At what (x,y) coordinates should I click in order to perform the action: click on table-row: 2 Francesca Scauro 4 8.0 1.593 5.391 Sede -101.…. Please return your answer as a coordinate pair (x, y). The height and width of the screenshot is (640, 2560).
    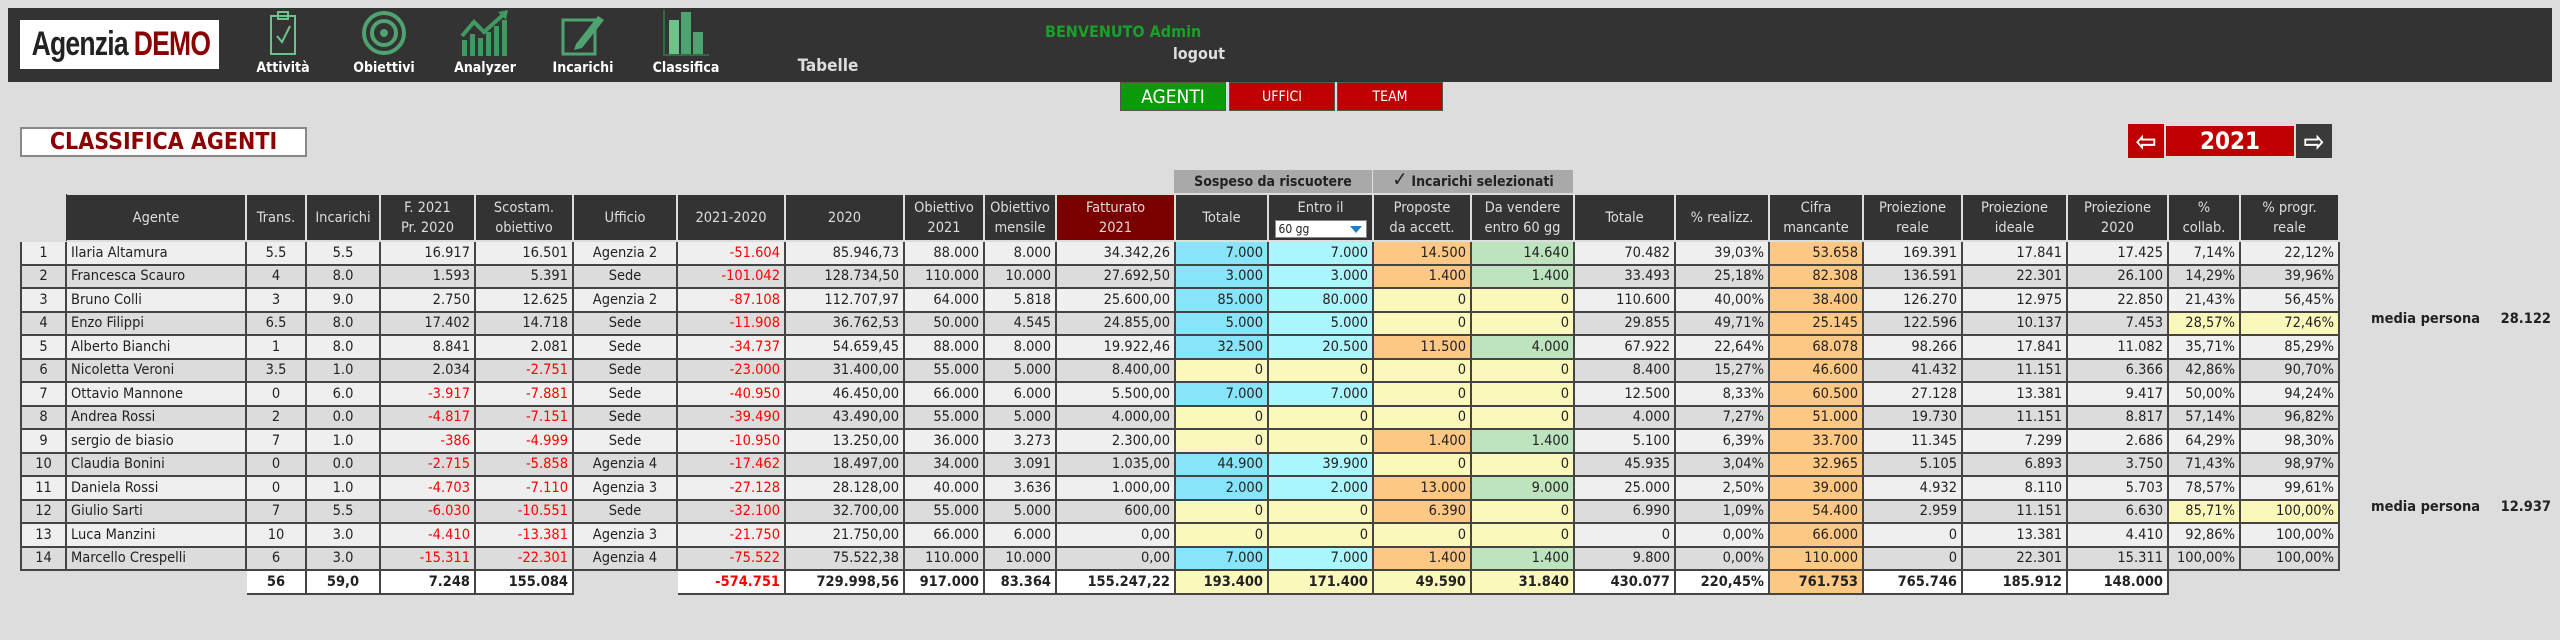
    Looking at the image, I should click on (1180, 276).